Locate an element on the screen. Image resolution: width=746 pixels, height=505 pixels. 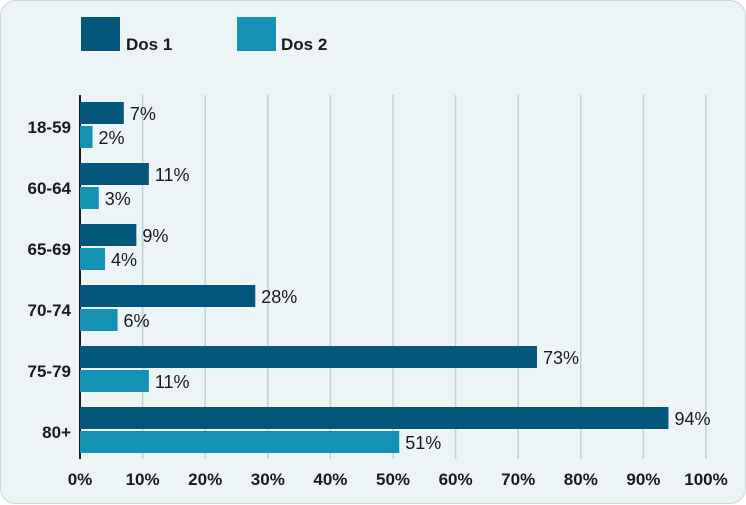
tick-label: 0% is located at coordinates (80, 479).